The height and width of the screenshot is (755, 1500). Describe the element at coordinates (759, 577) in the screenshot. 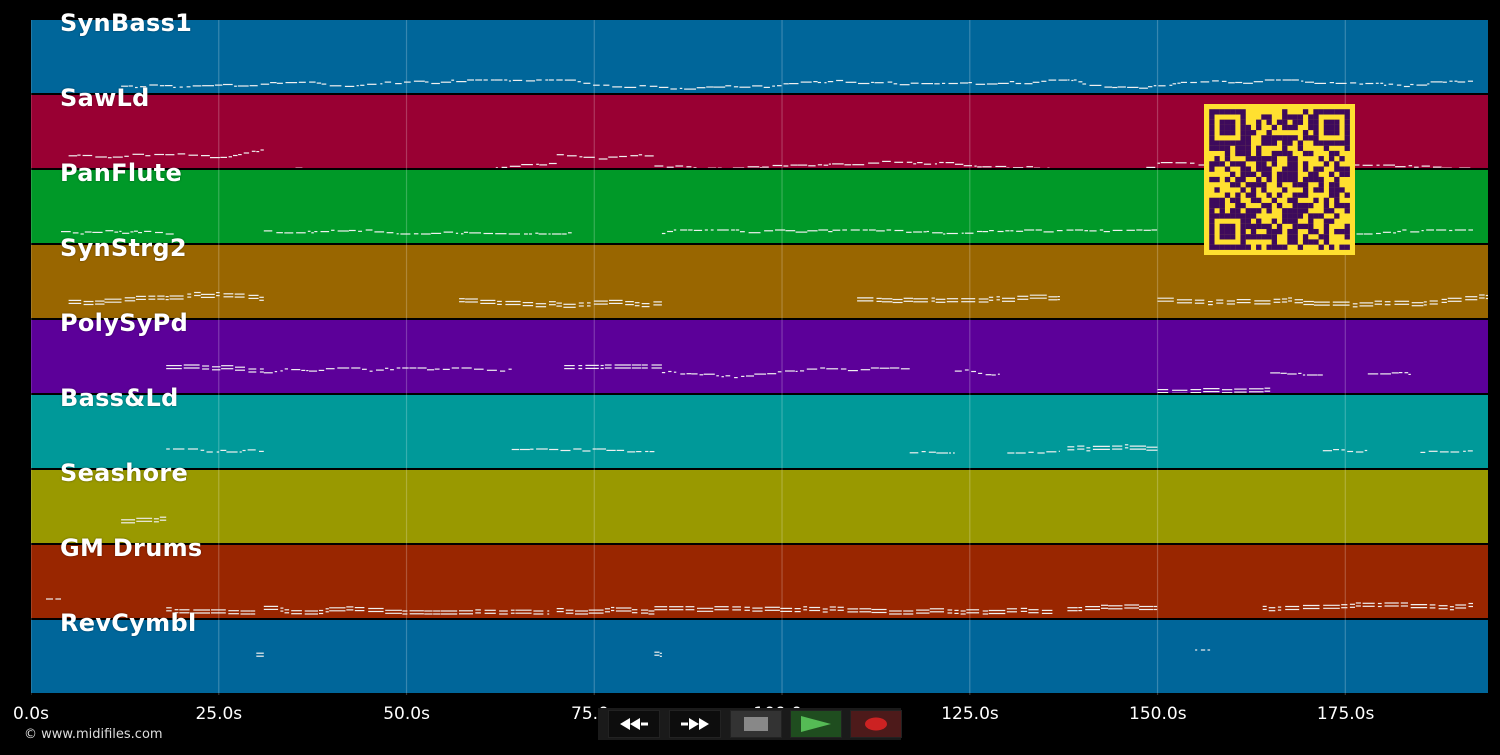

I see `track-gm-drums: GM Drums` at that location.